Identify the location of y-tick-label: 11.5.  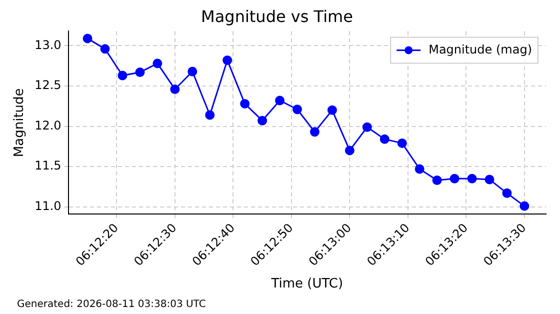
(48, 165).